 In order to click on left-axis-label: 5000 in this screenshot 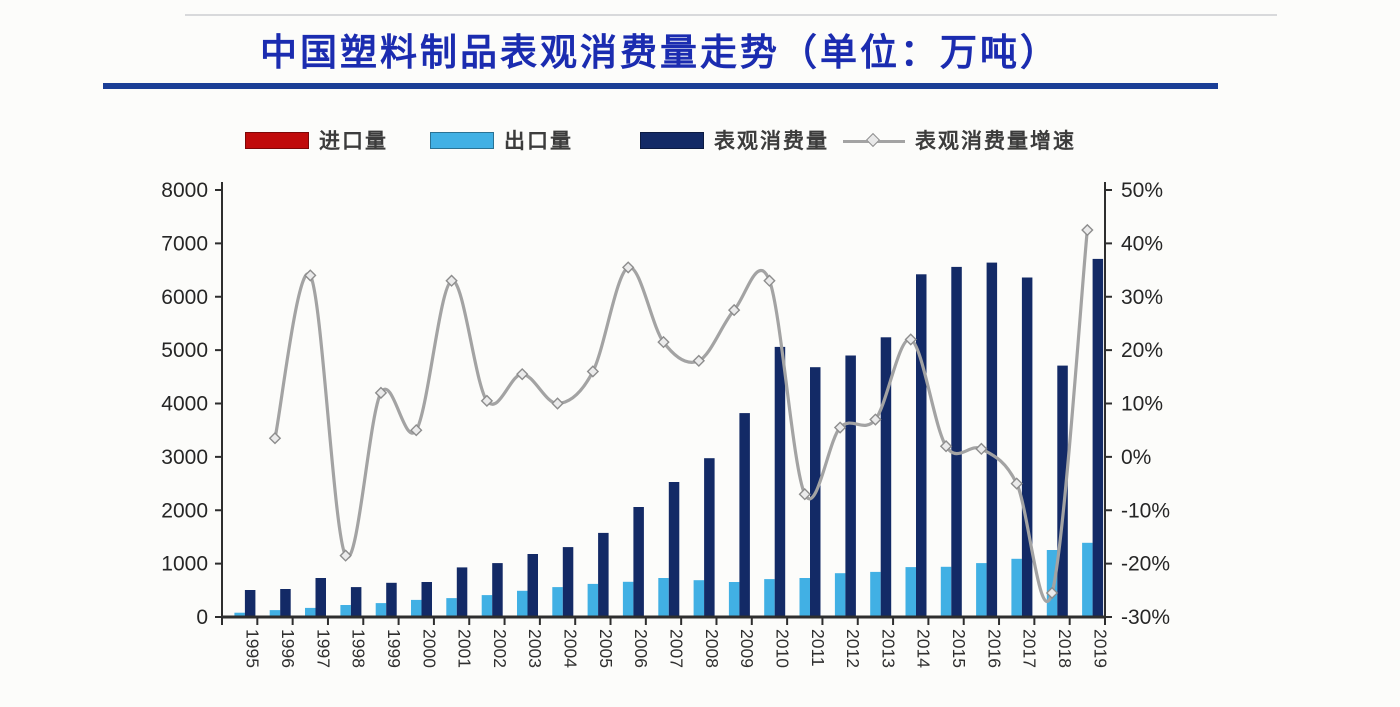, I will do `click(184, 350)`.